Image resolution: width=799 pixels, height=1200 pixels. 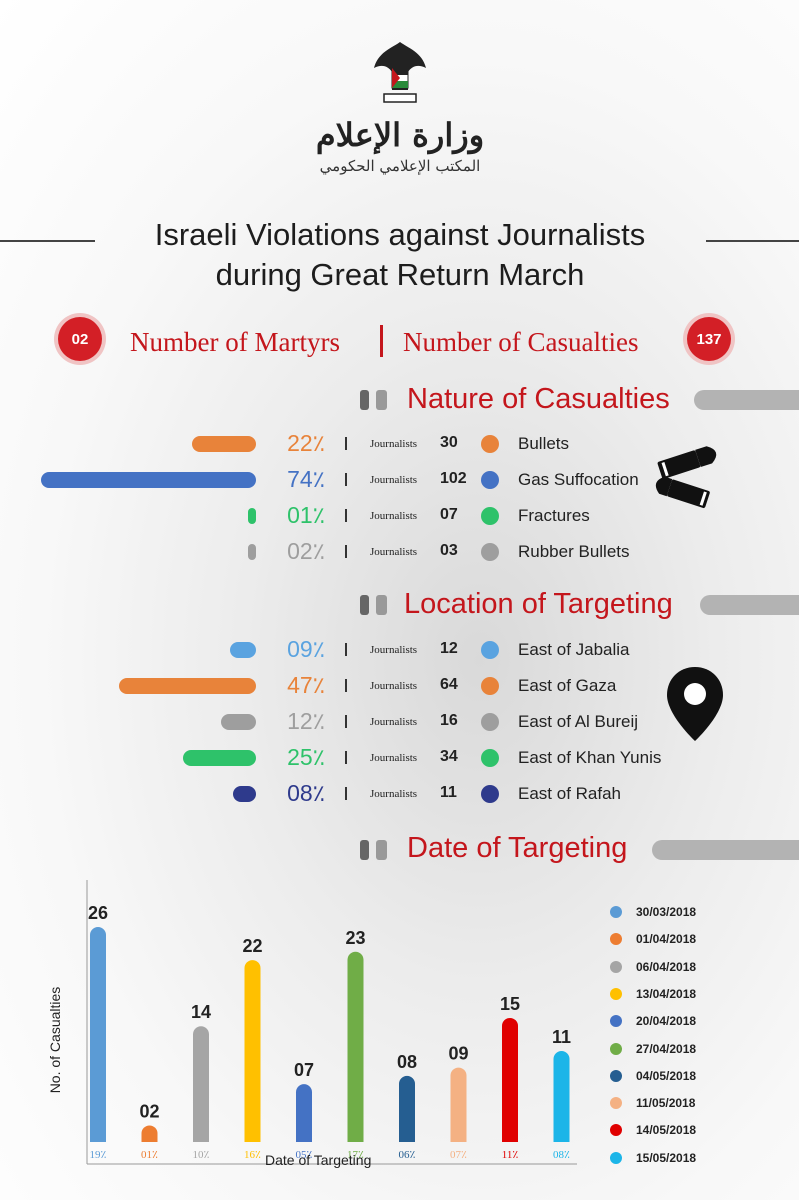 I want to click on legend-item: 20/04/2018, so click(x=653, y=1021).